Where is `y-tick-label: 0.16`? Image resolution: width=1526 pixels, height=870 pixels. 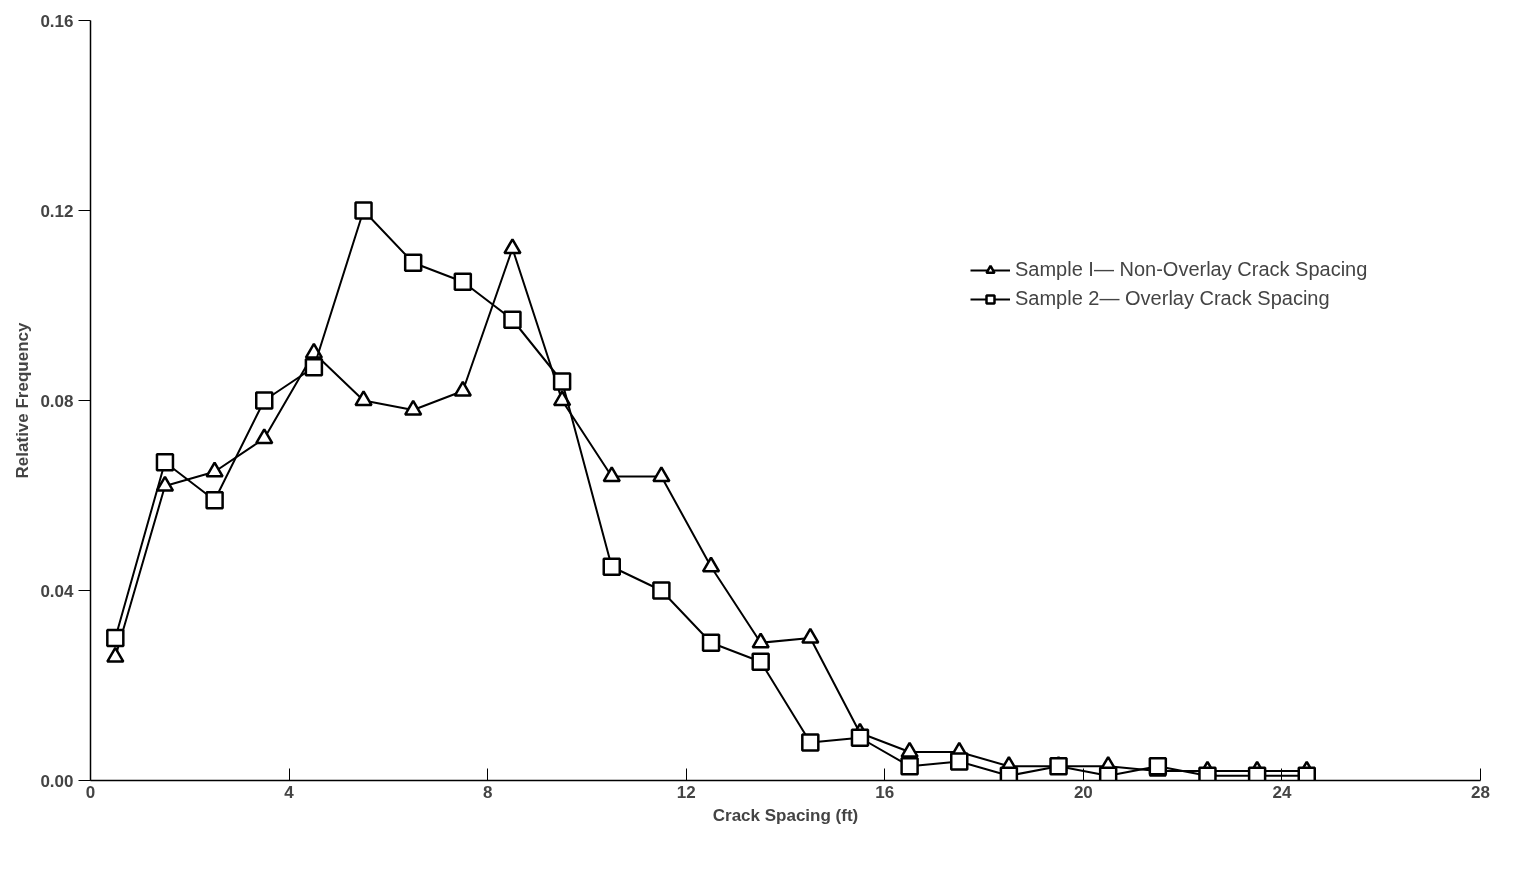
y-tick-label: 0.16 is located at coordinates (57, 21).